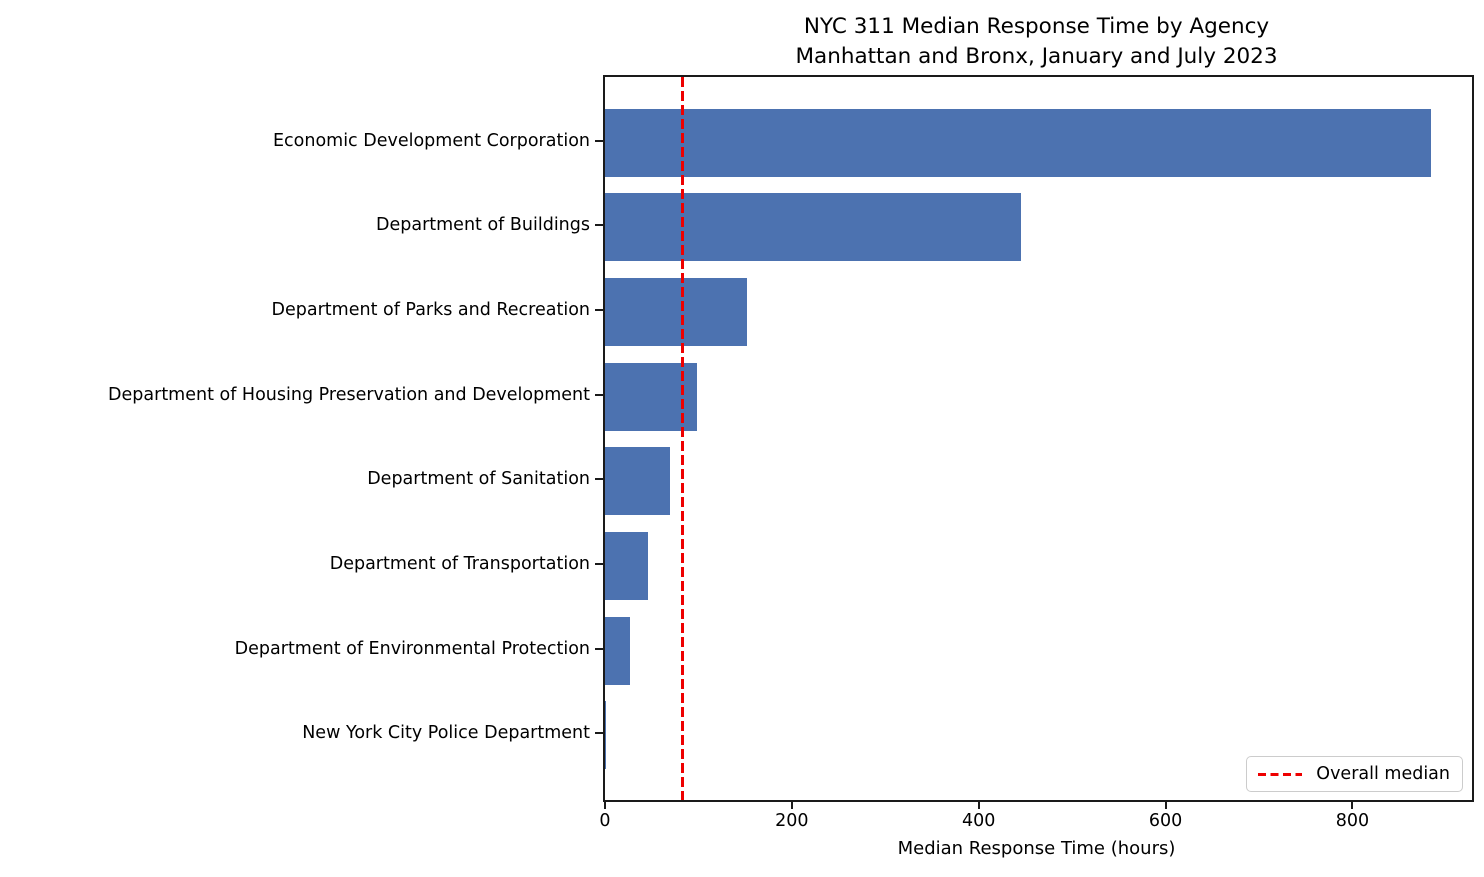 Image resolution: width=1484 pixels, height=877 pixels. What do you see at coordinates (792, 821) in the screenshot?
I see `x-tick-label: 200` at bounding box center [792, 821].